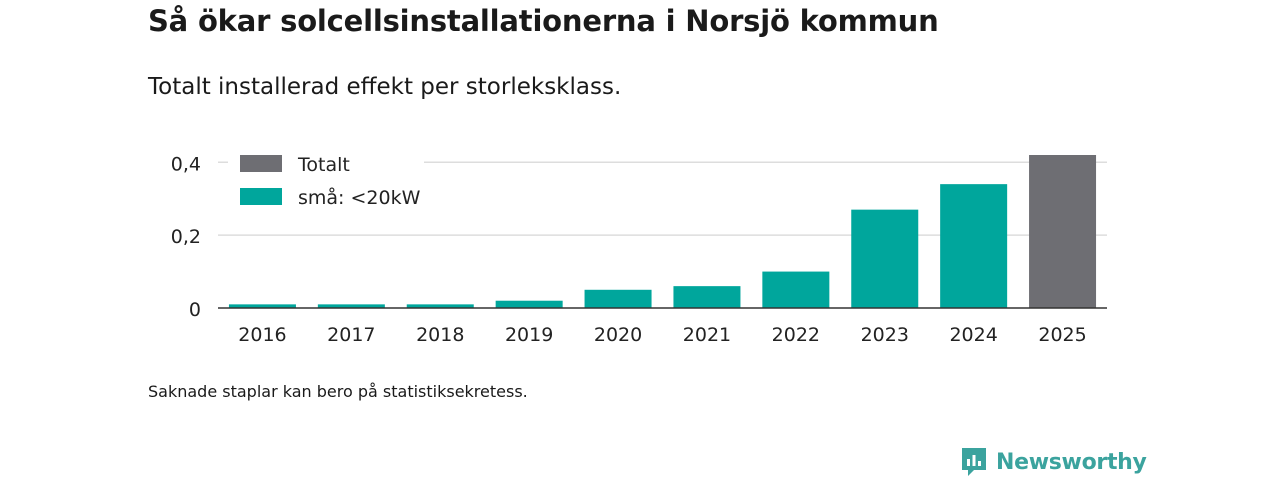 The width and height of the screenshot is (1280, 480). What do you see at coordinates (796, 335) in the screenshot?
I see `x-tick-label: 2022` at bounding box center [796, 335].